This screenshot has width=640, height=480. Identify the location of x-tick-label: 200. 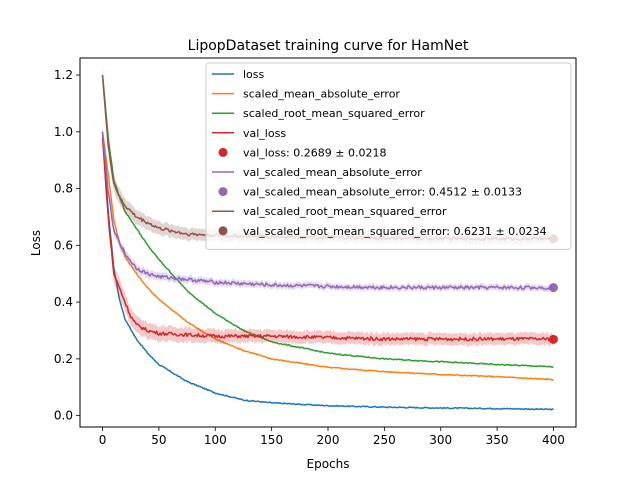
(328, 440).